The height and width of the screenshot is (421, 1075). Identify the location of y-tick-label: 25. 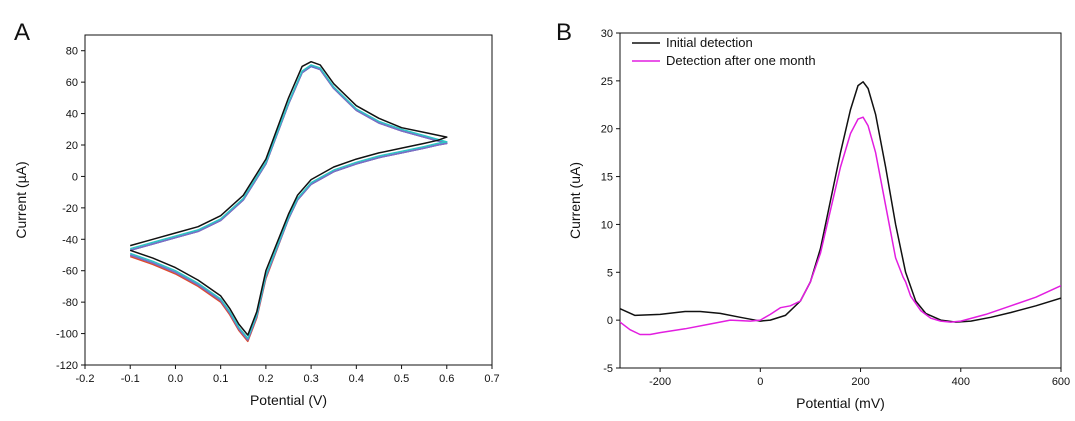
(607, 82).